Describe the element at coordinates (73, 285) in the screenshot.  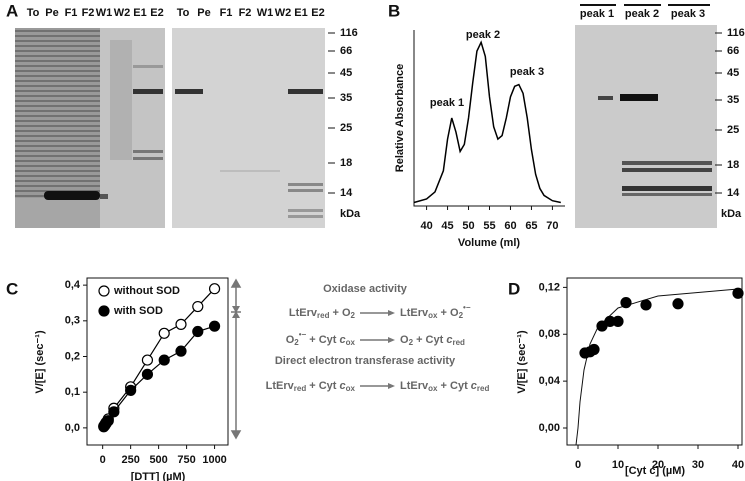
I see `y-tick-label: 0,4` at that location.